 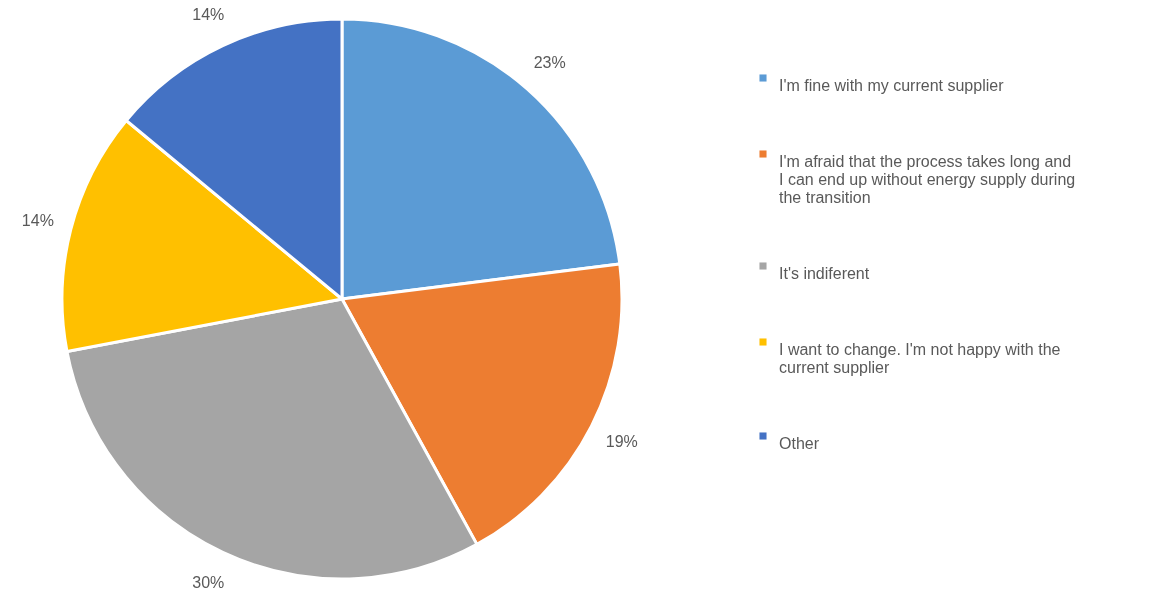 I want to click on legend-label: I want to change. I'm not happy with the current supplier, so click(x=920, y=358).